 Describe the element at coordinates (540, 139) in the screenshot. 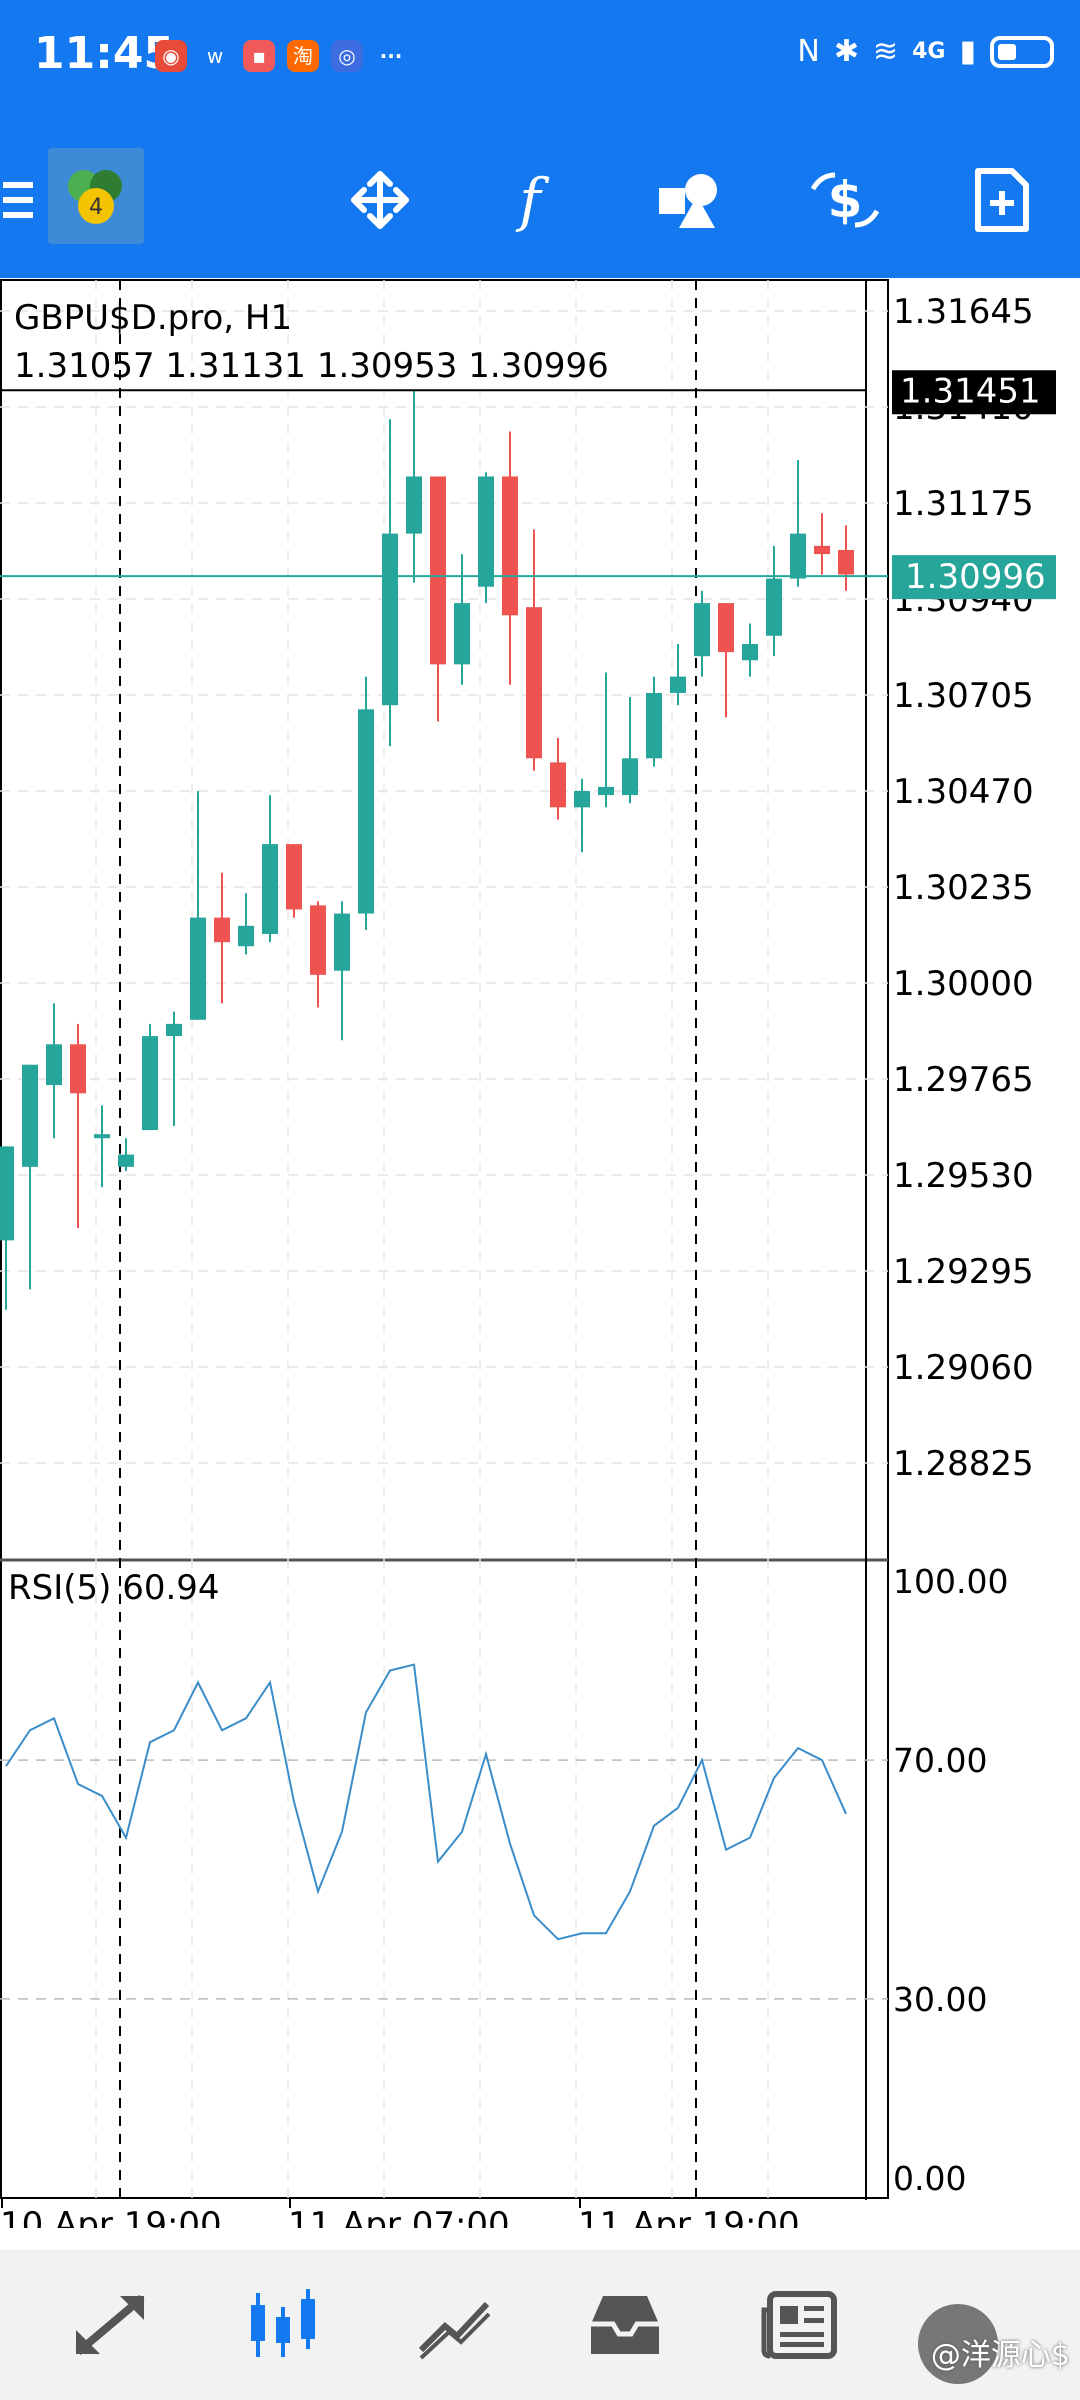

I see `top-bar: 11:45 ◉ w ▪ 淘 ◎ ··· N ✱ ≋ 4G ▮ 4` at that location.